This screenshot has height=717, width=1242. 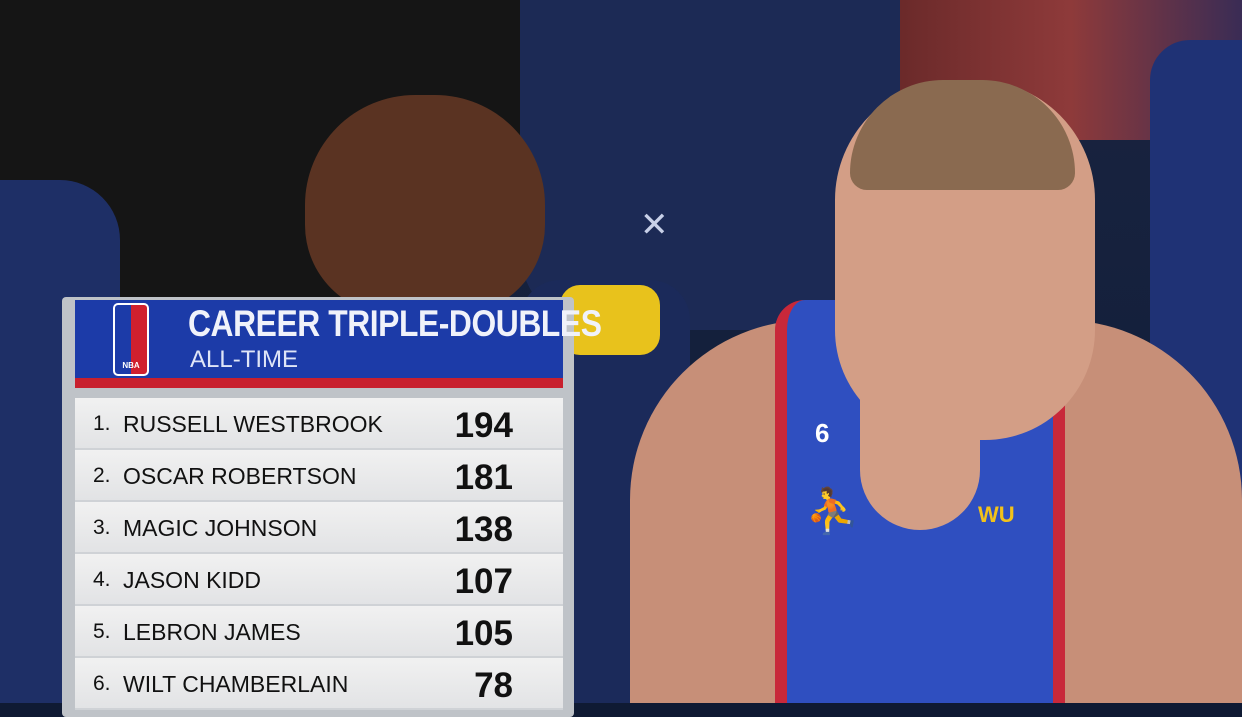 I want to click on yellow-hood, so click(x=610, y=320).